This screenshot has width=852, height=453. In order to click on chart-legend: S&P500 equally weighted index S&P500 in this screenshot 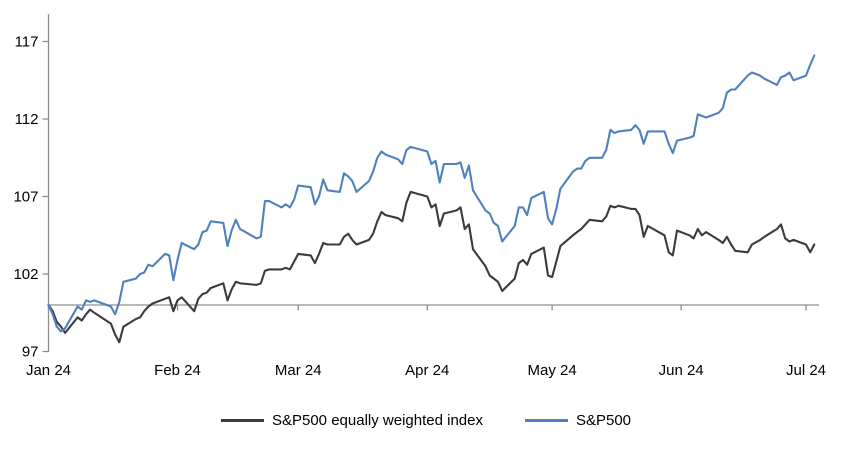, I will do `click(426, 420)`.